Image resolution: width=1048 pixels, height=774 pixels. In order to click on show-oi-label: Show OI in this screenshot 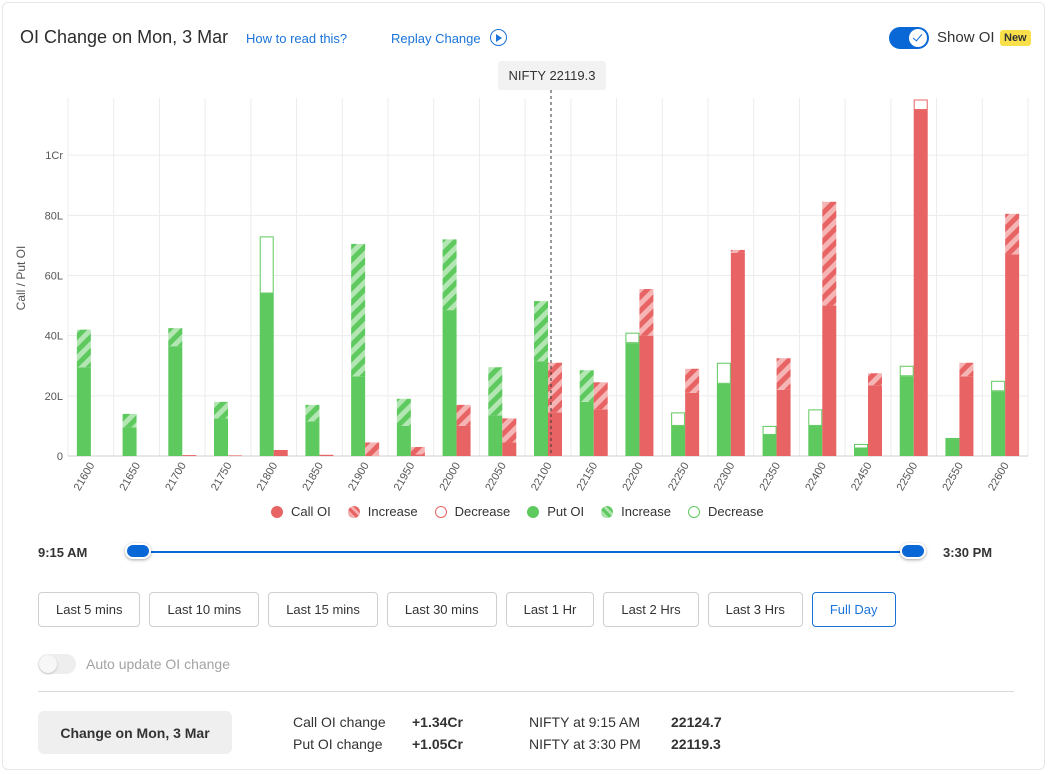, I will do `click(966, 37)`.